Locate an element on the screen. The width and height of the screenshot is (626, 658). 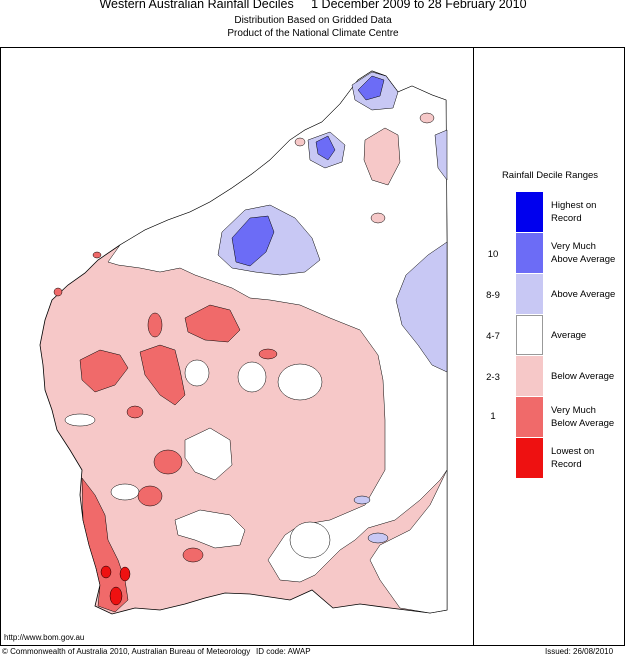
issued-date: Issued: 26/08/2010 is located at coordinates (579, 651).